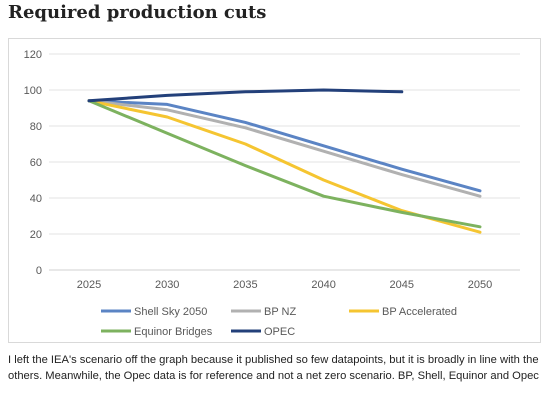  Describe the element at coordinates (137, 12) in the screenshot. I see `page-title: Required production cuts` at that location.